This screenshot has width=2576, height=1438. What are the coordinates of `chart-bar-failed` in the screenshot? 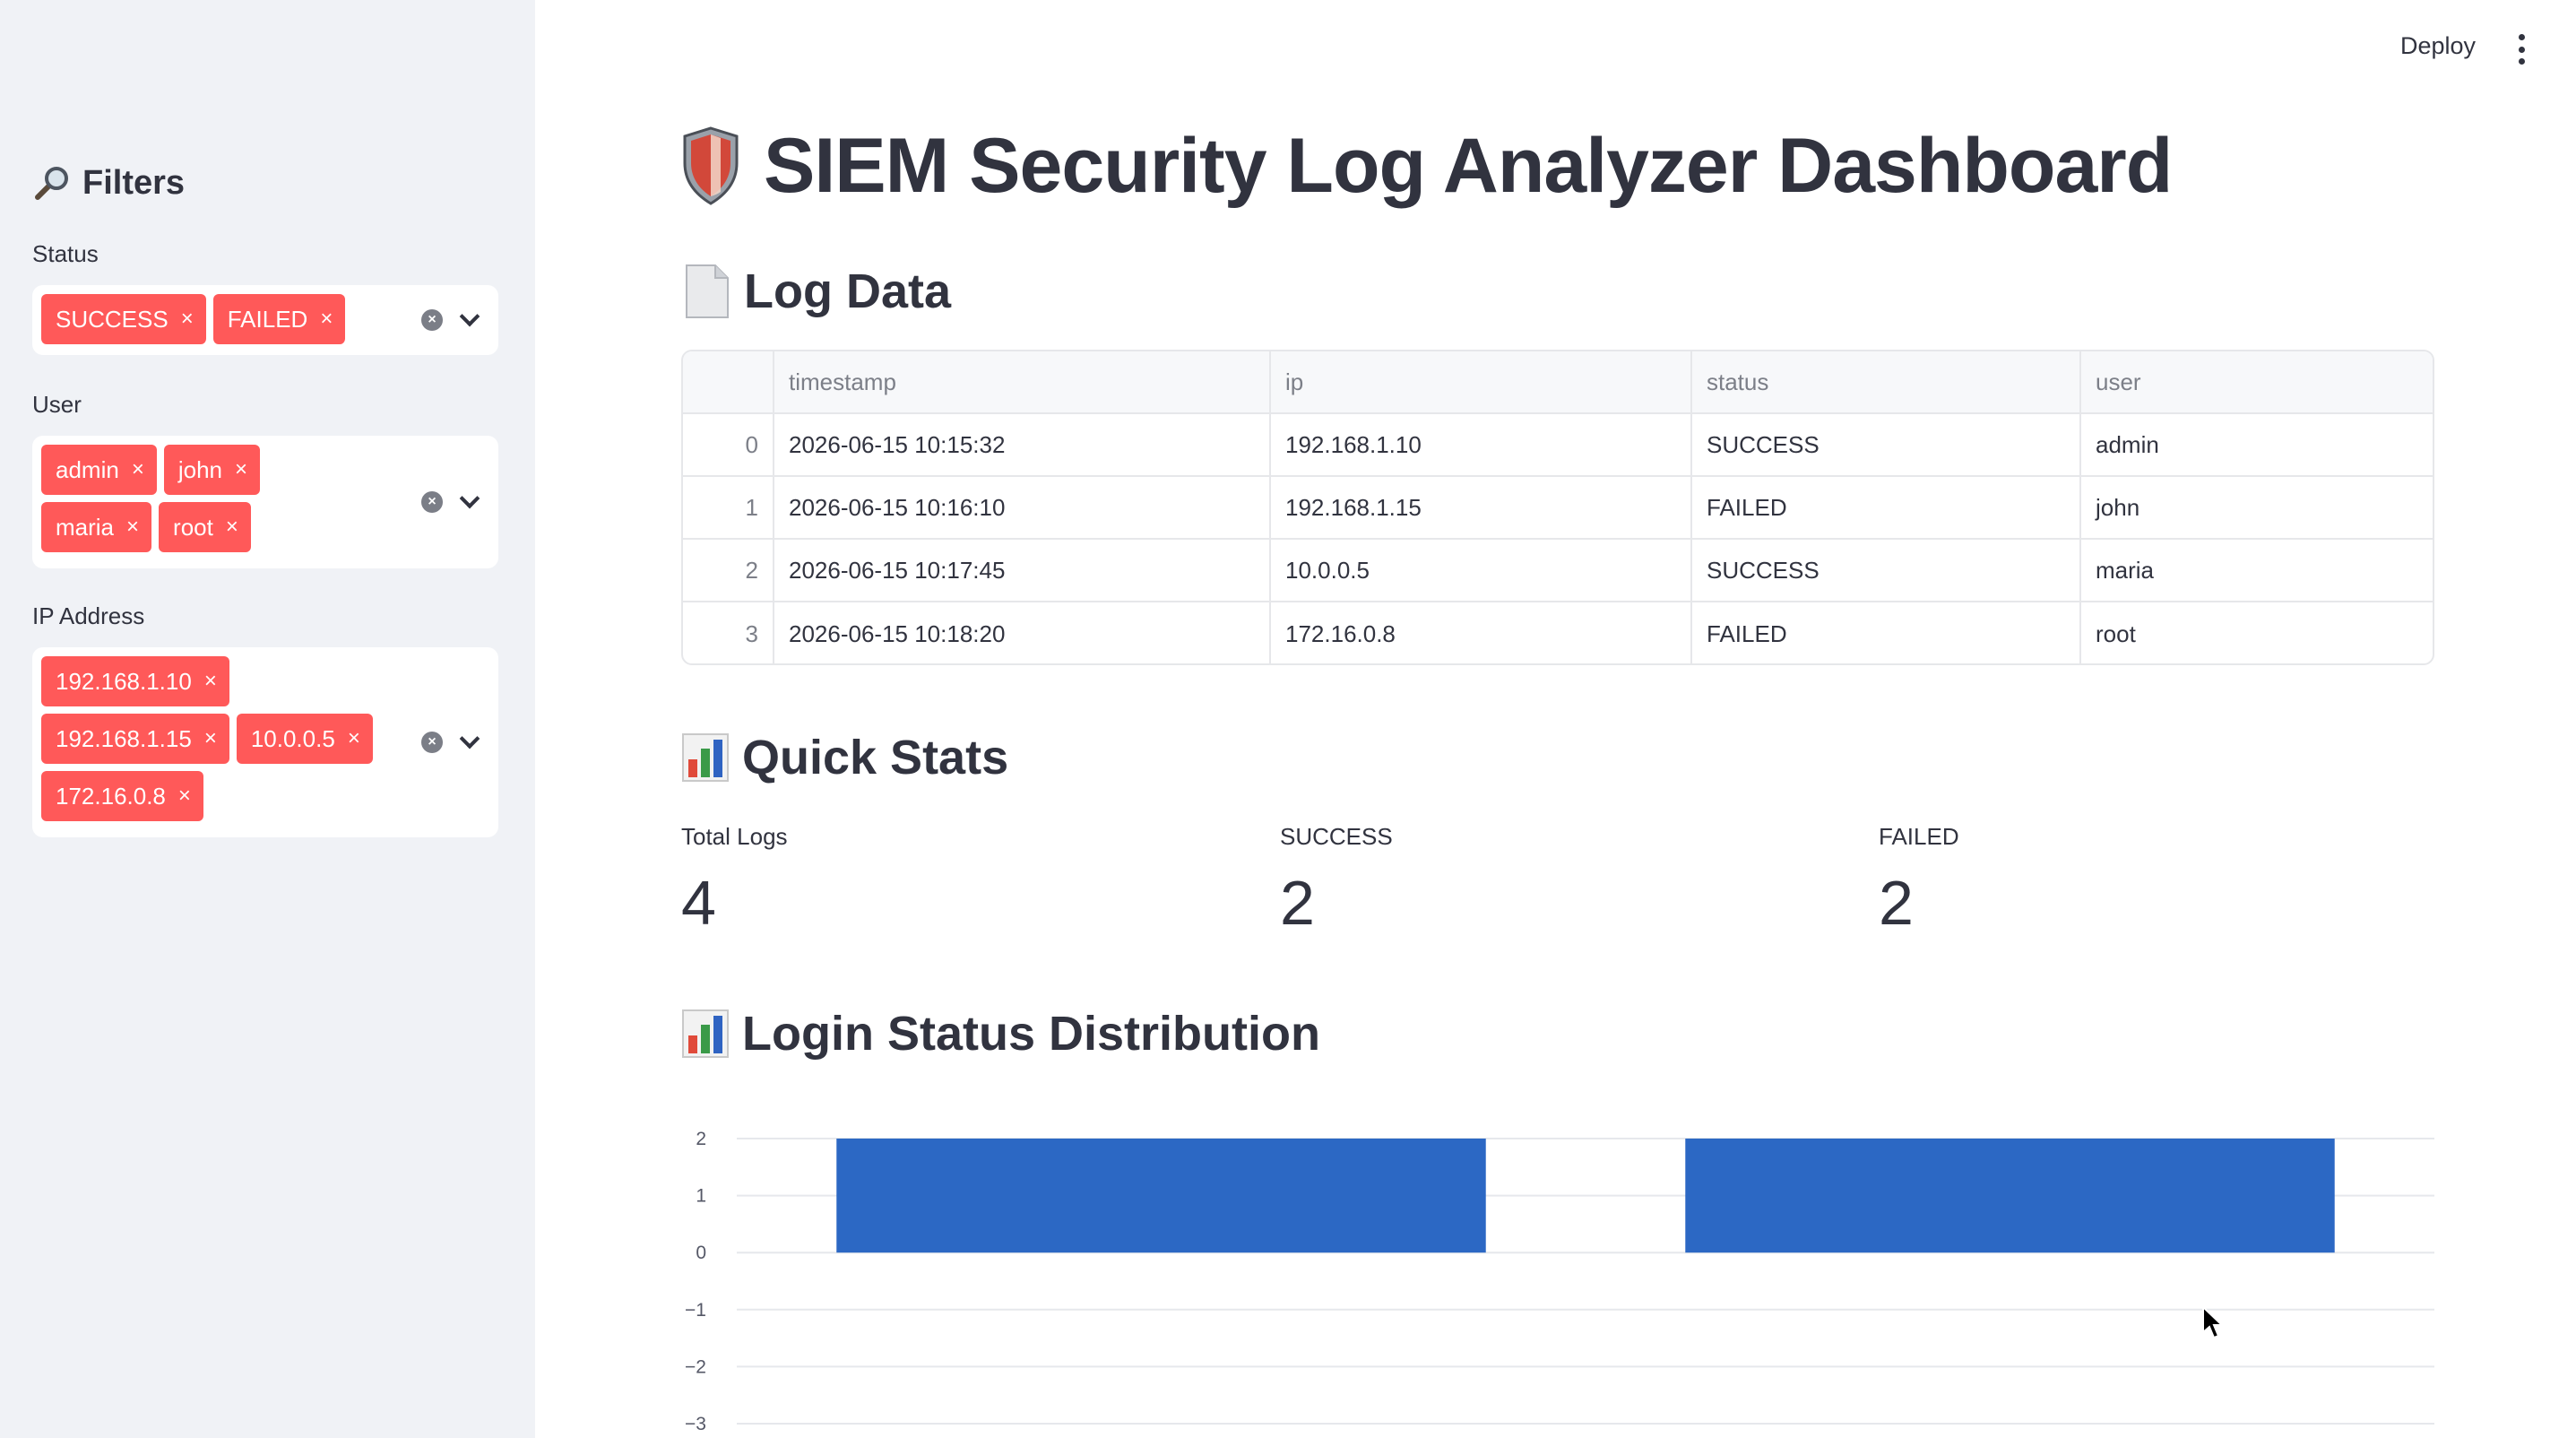 It's located at (2010, 1196).